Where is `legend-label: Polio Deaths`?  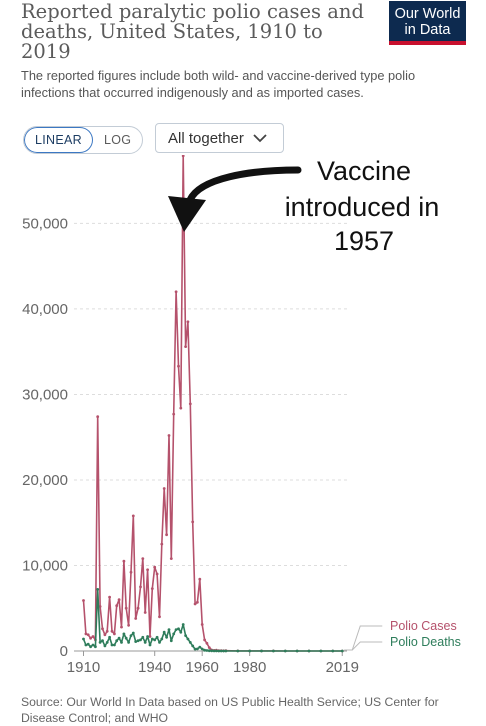 legend-label: Polio Deaths is located at coordinates (425, 642).